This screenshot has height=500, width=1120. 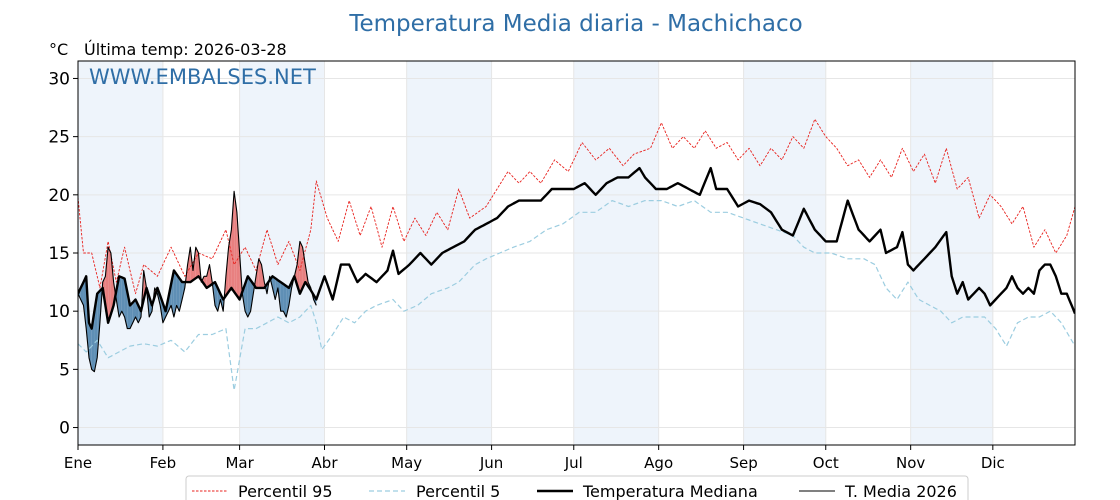 What do you see at coordinates (575, 24) in the screenshot?
I see `chart-title: Temperatura Media diaria - Machichaco` at bounding box center [575, 24].